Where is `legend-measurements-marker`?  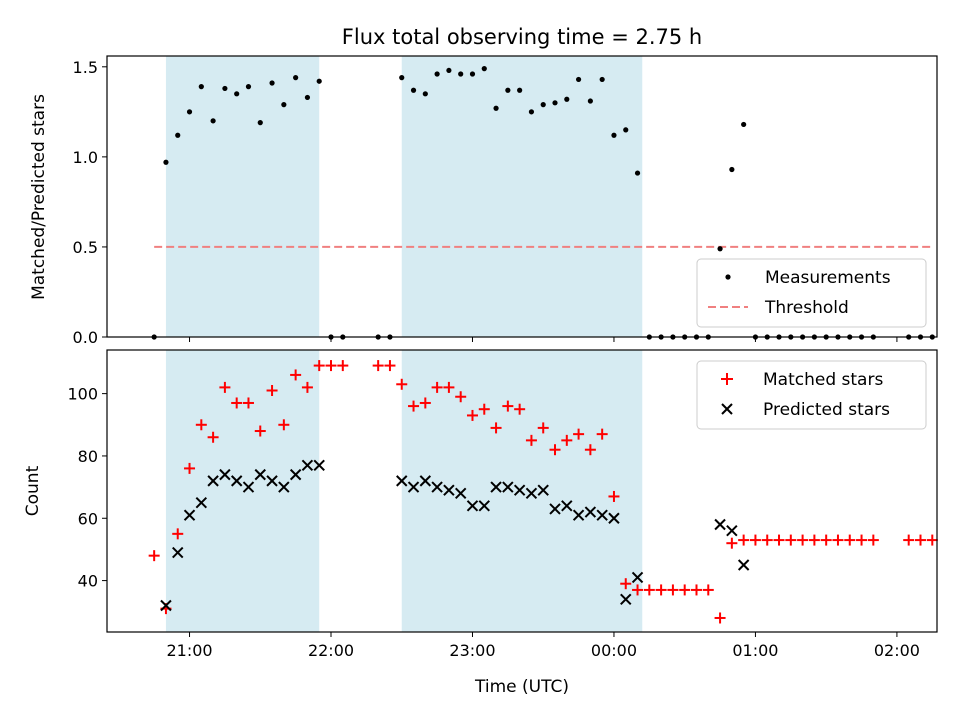 legend-measurements-marker is located at coordinates (728, 277).